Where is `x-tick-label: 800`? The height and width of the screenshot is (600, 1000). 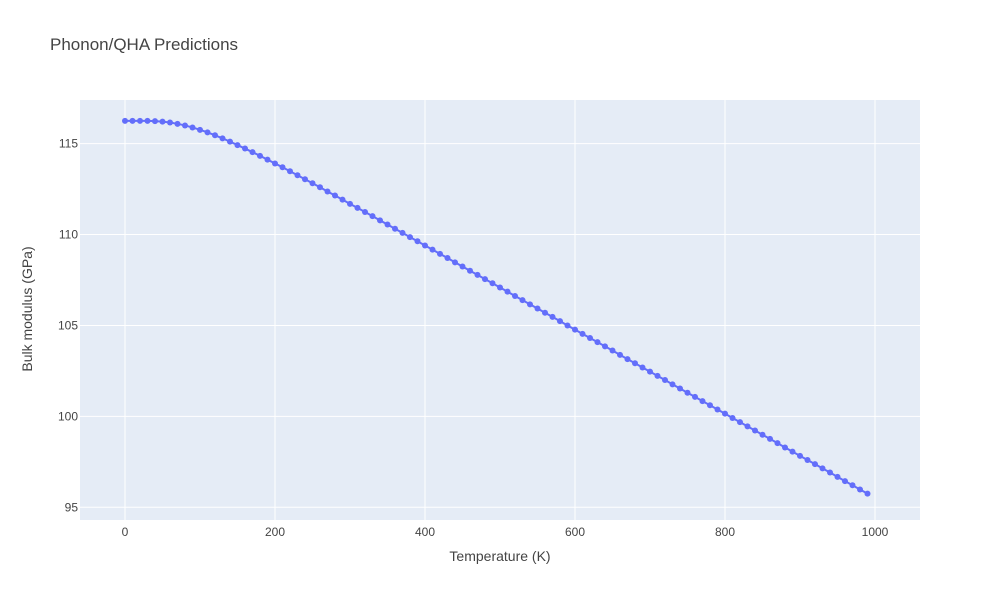
x-tick-label: 800 is located at coordinates (725, 532).